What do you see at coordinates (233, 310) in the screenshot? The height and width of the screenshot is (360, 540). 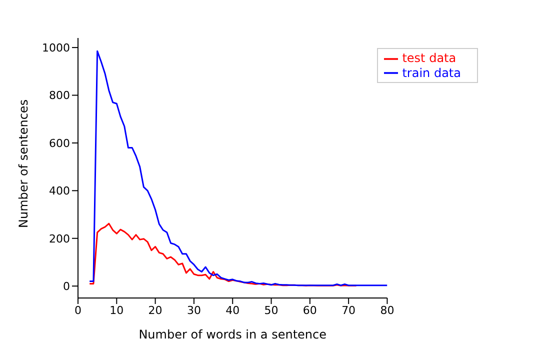 I see `x-tick-label: 40` at bounding box center [233, 310].